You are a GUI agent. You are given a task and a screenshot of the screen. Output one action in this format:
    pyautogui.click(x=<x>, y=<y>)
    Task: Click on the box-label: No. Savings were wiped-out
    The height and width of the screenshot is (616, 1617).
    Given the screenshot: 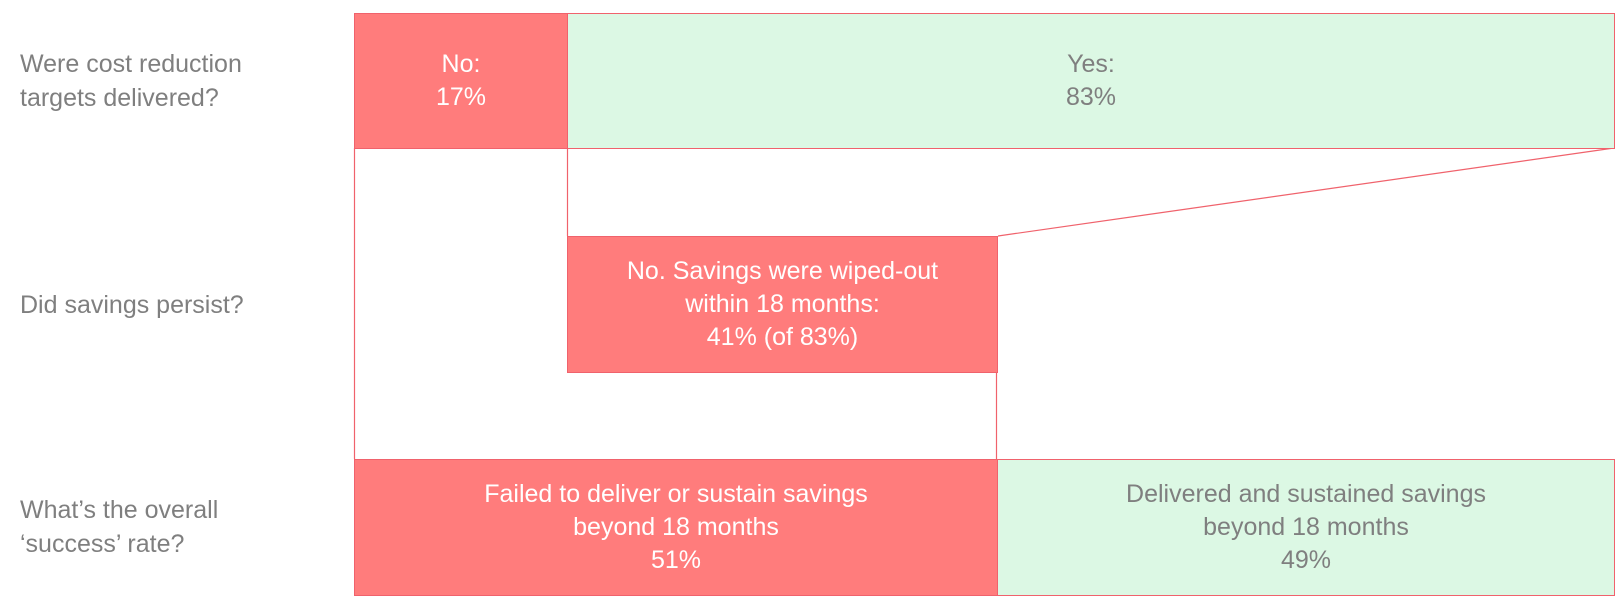 What is the action you would take?
    pyautogui.click(x=782, y=271)
    